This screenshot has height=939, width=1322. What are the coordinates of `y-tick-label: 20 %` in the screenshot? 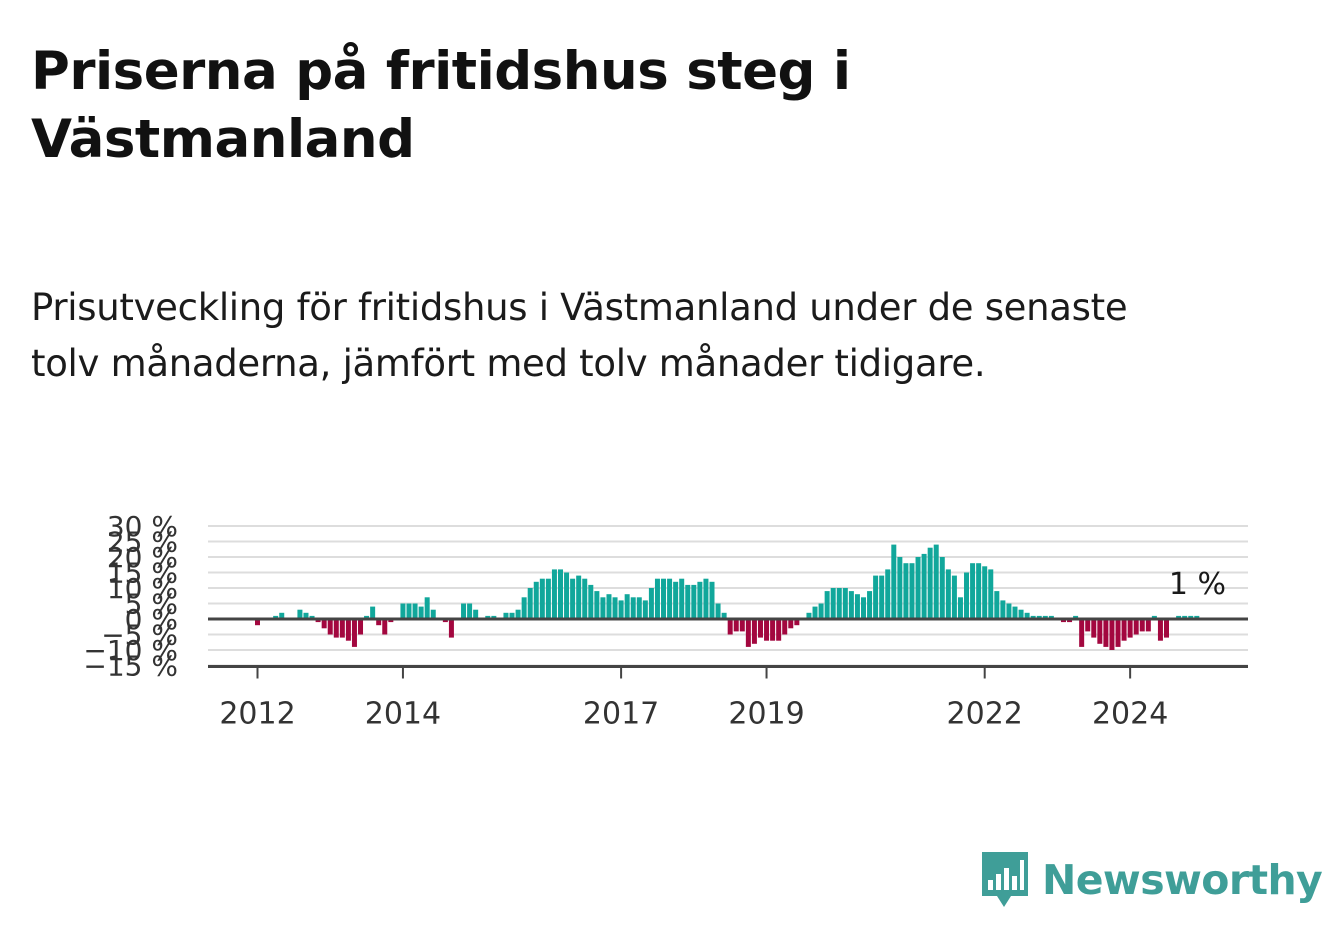 It's located at (142, 557).